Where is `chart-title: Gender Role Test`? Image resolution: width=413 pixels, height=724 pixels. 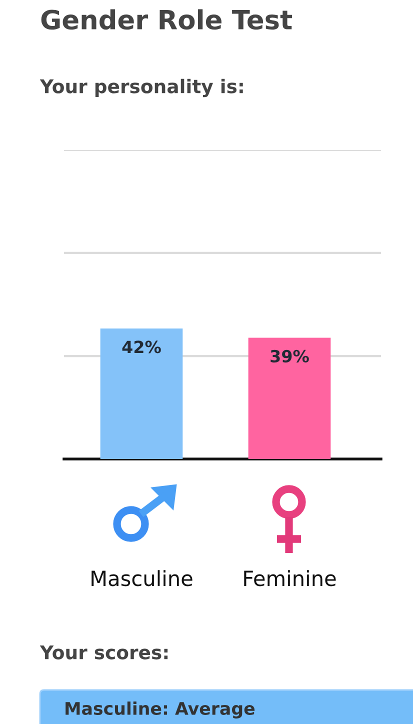 chart-title: Gender Role Test is located at coordinates (166, 19).